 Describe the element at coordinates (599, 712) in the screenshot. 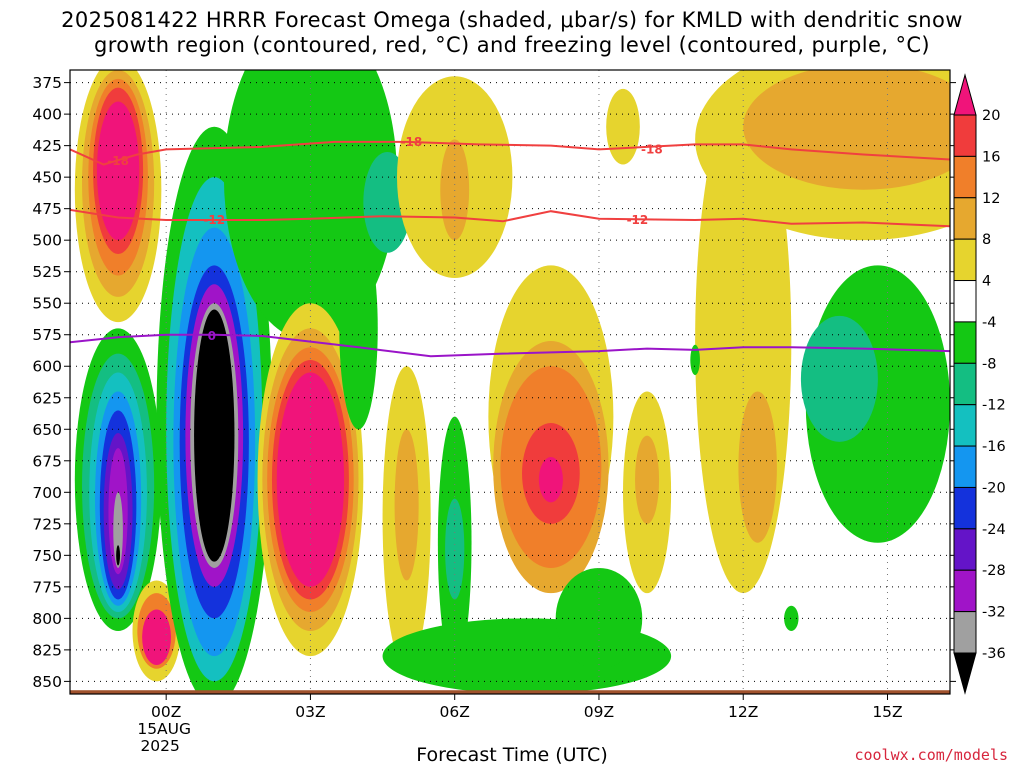

I see `x-tick-label-09Z: 09Z` at that location.